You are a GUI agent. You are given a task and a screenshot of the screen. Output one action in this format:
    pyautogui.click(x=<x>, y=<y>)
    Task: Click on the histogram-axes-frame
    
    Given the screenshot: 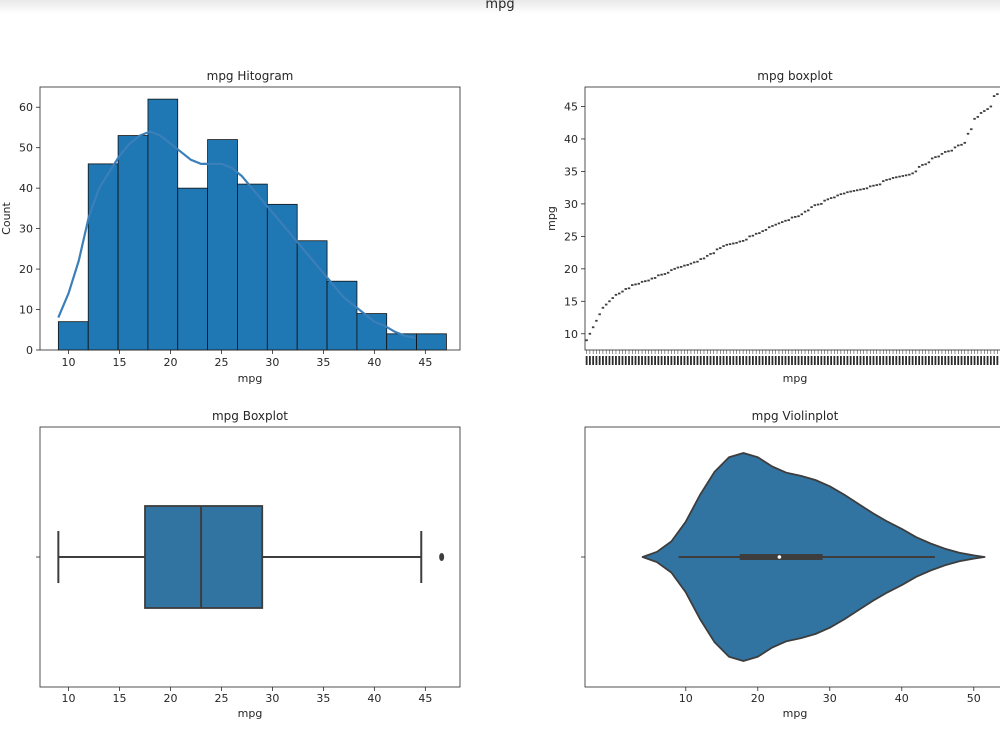 What is the action you would take?
    pyautogui.click(x=250, y=218)
    